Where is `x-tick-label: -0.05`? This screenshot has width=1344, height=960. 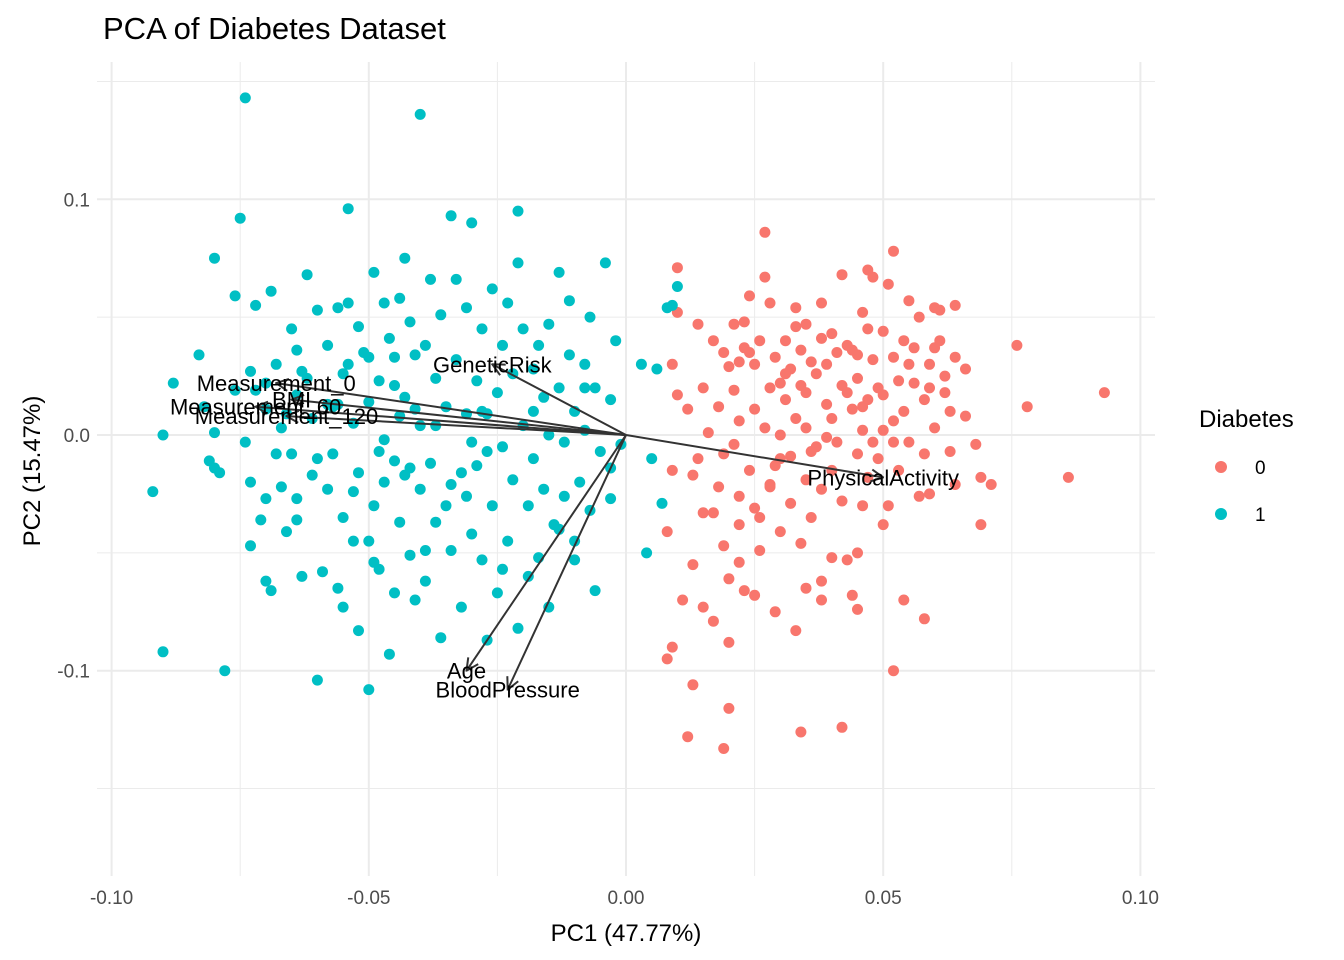
x-tick-label: -0.05 is located at coordinates (368, 898).